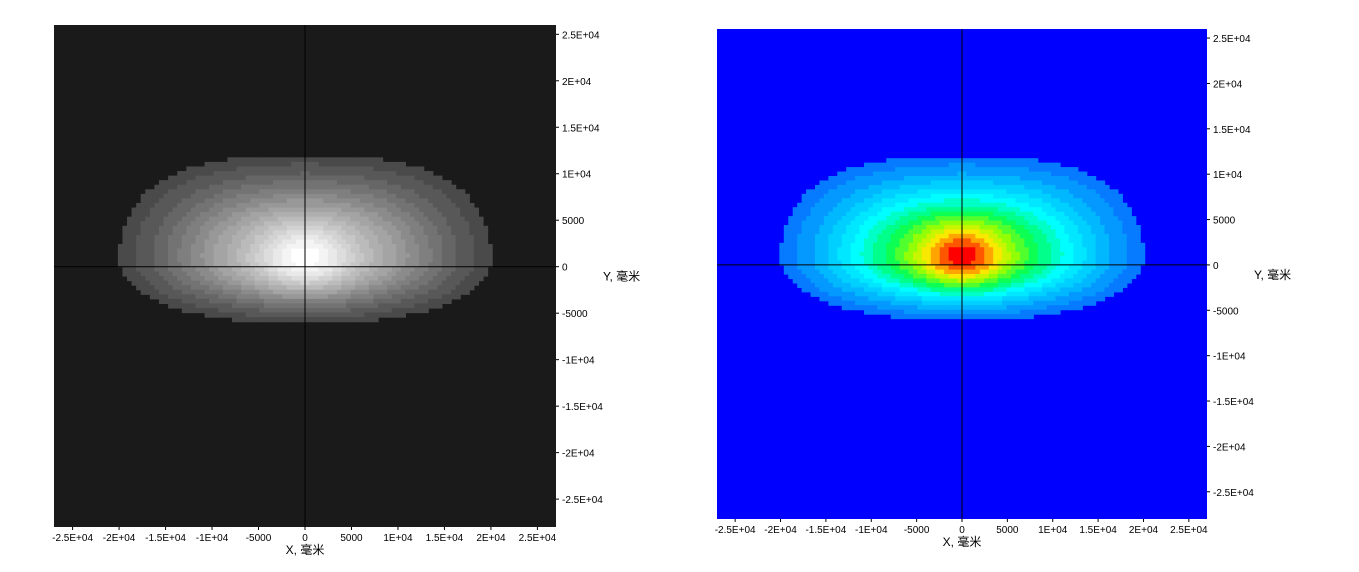 The width and height of the screenshot is (1359, 572). Describe the element at coordinates (538, 538) in the screenshot. I see `x-tick-label: 2.5E+04` at that location.